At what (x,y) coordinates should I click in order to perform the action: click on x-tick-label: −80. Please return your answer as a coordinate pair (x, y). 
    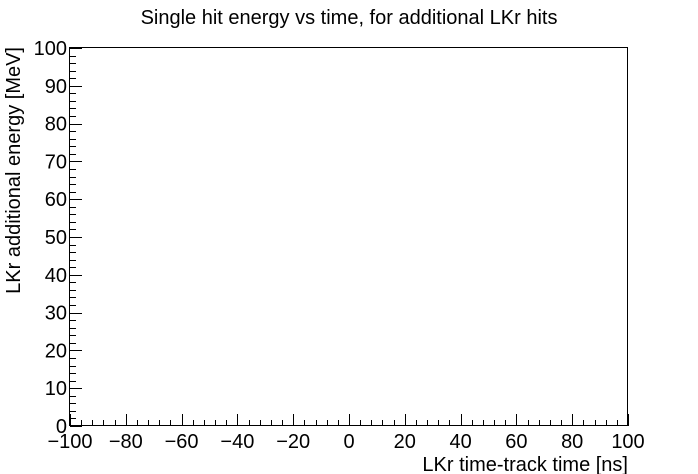
    Looking at the image, I should click on (126, 442).